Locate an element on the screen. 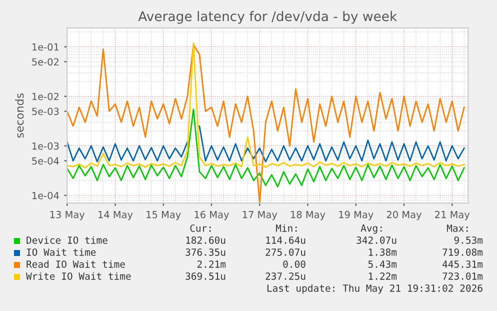  y-tick-label: 5e-03 is located at coordinates (45, 112).